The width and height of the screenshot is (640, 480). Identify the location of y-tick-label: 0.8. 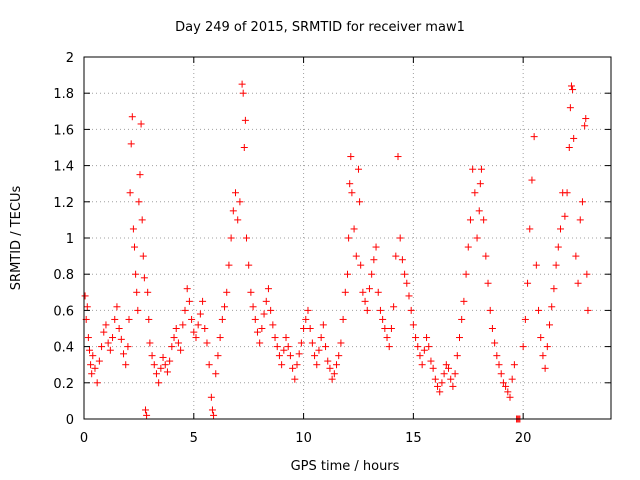
(63, 275).